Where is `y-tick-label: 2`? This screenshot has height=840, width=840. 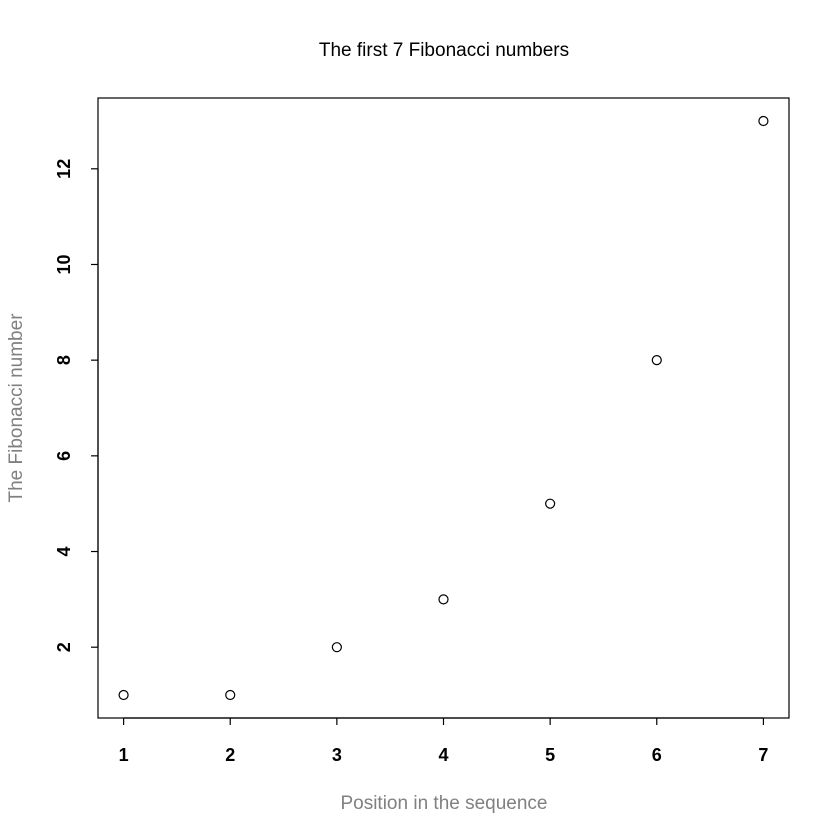 y-tick-label: 2 is located at coordinates (64, 647).